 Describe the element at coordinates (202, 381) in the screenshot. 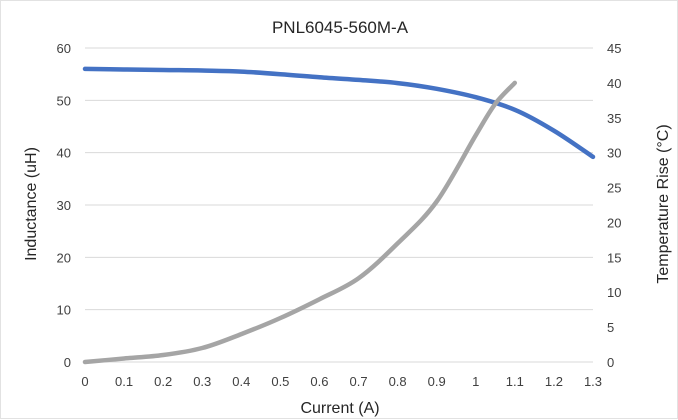

I see `x-tick-label: 0.3` at that location.